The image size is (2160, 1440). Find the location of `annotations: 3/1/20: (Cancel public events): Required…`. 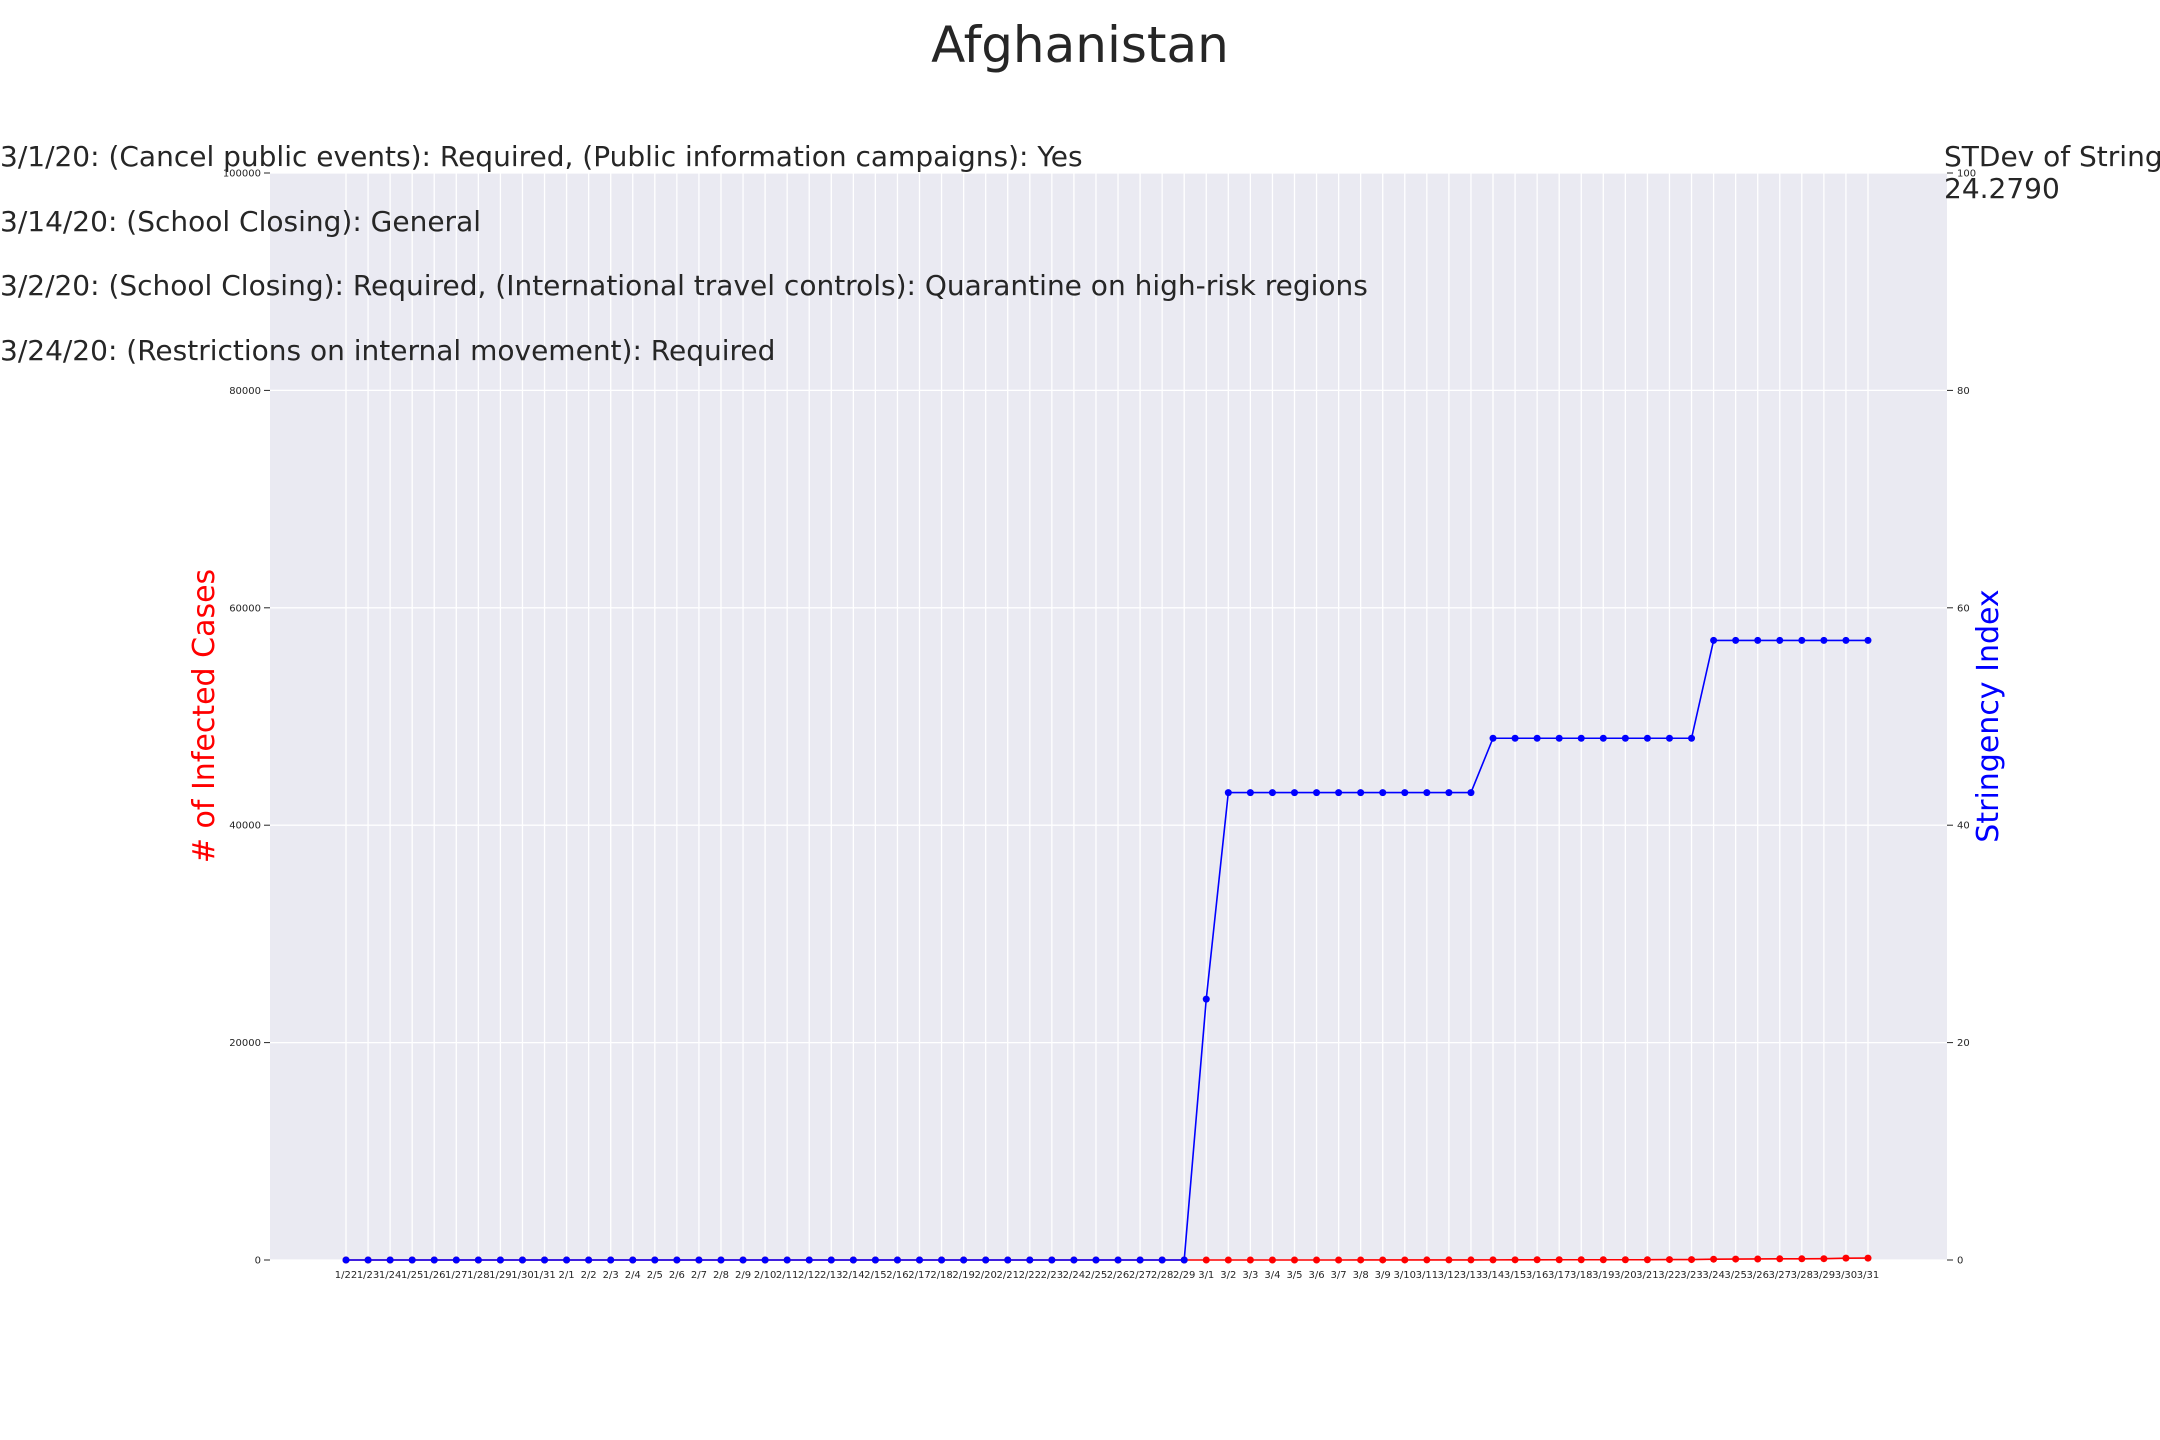

annotations: 3/1/20: (Cancel public events): Required… is located at coordinates (684, 253).